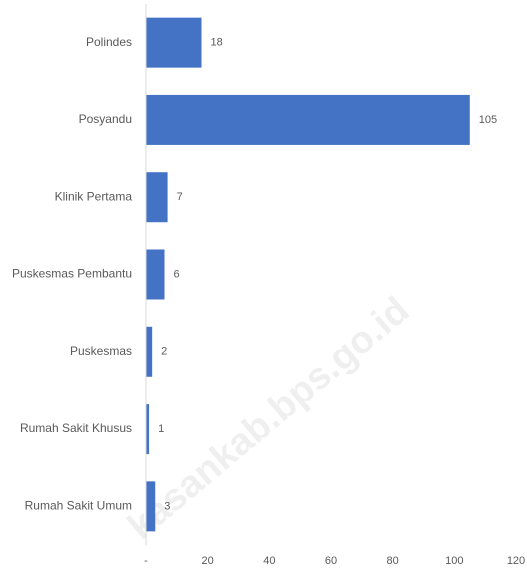 The width and height of the screenshot is (527, 571). What do you see at coordinates (208, 561) in the screenshot?
I see `x-tick-label: 20` at bounding box center [208, 561].